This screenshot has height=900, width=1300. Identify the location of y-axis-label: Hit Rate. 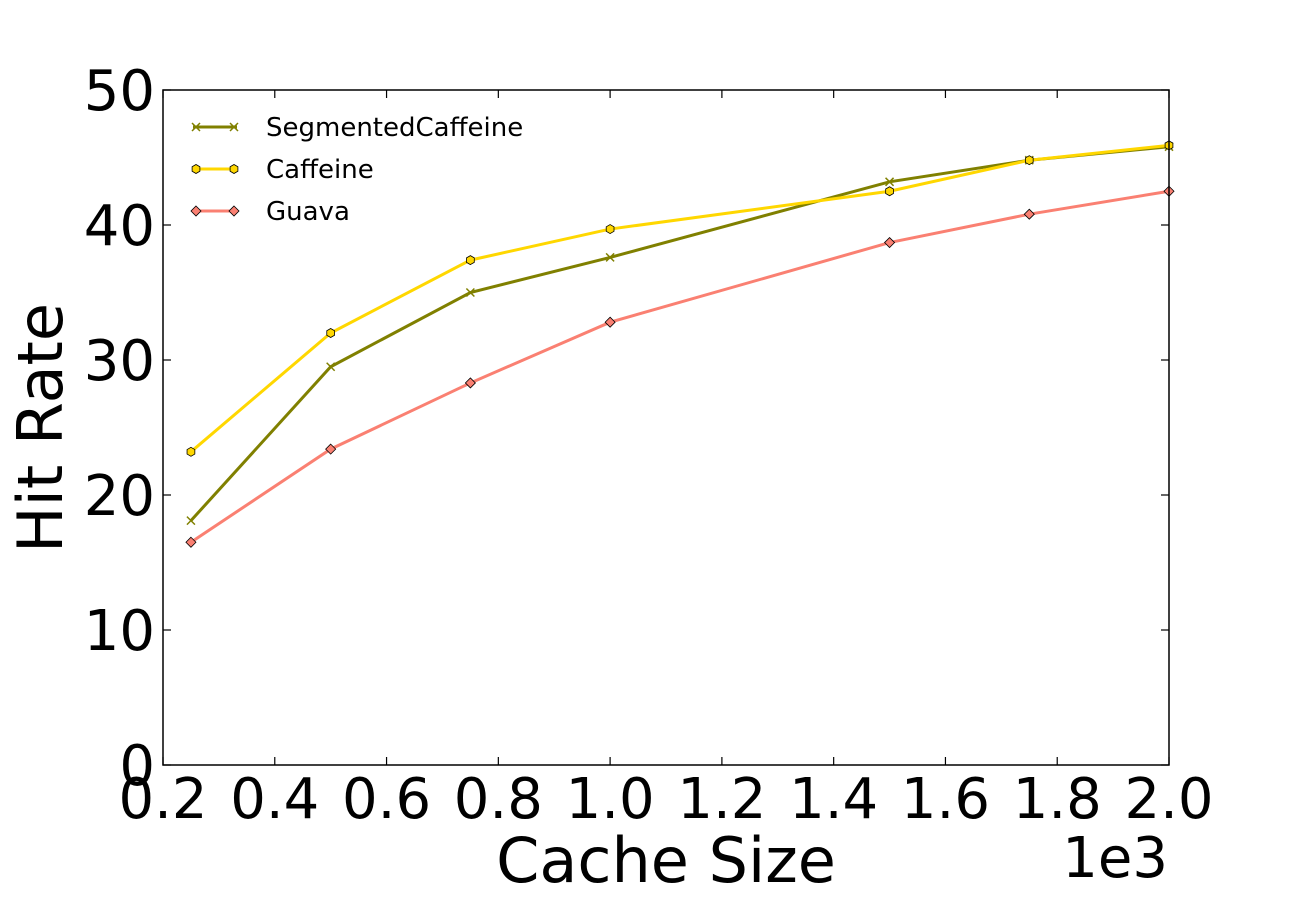
(40, 428).